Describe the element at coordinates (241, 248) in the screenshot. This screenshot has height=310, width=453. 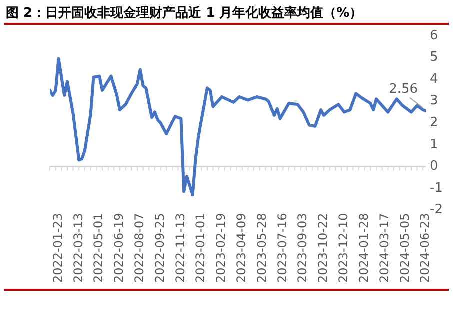
I see `x-tick-label: 2023-04-09` at that location.